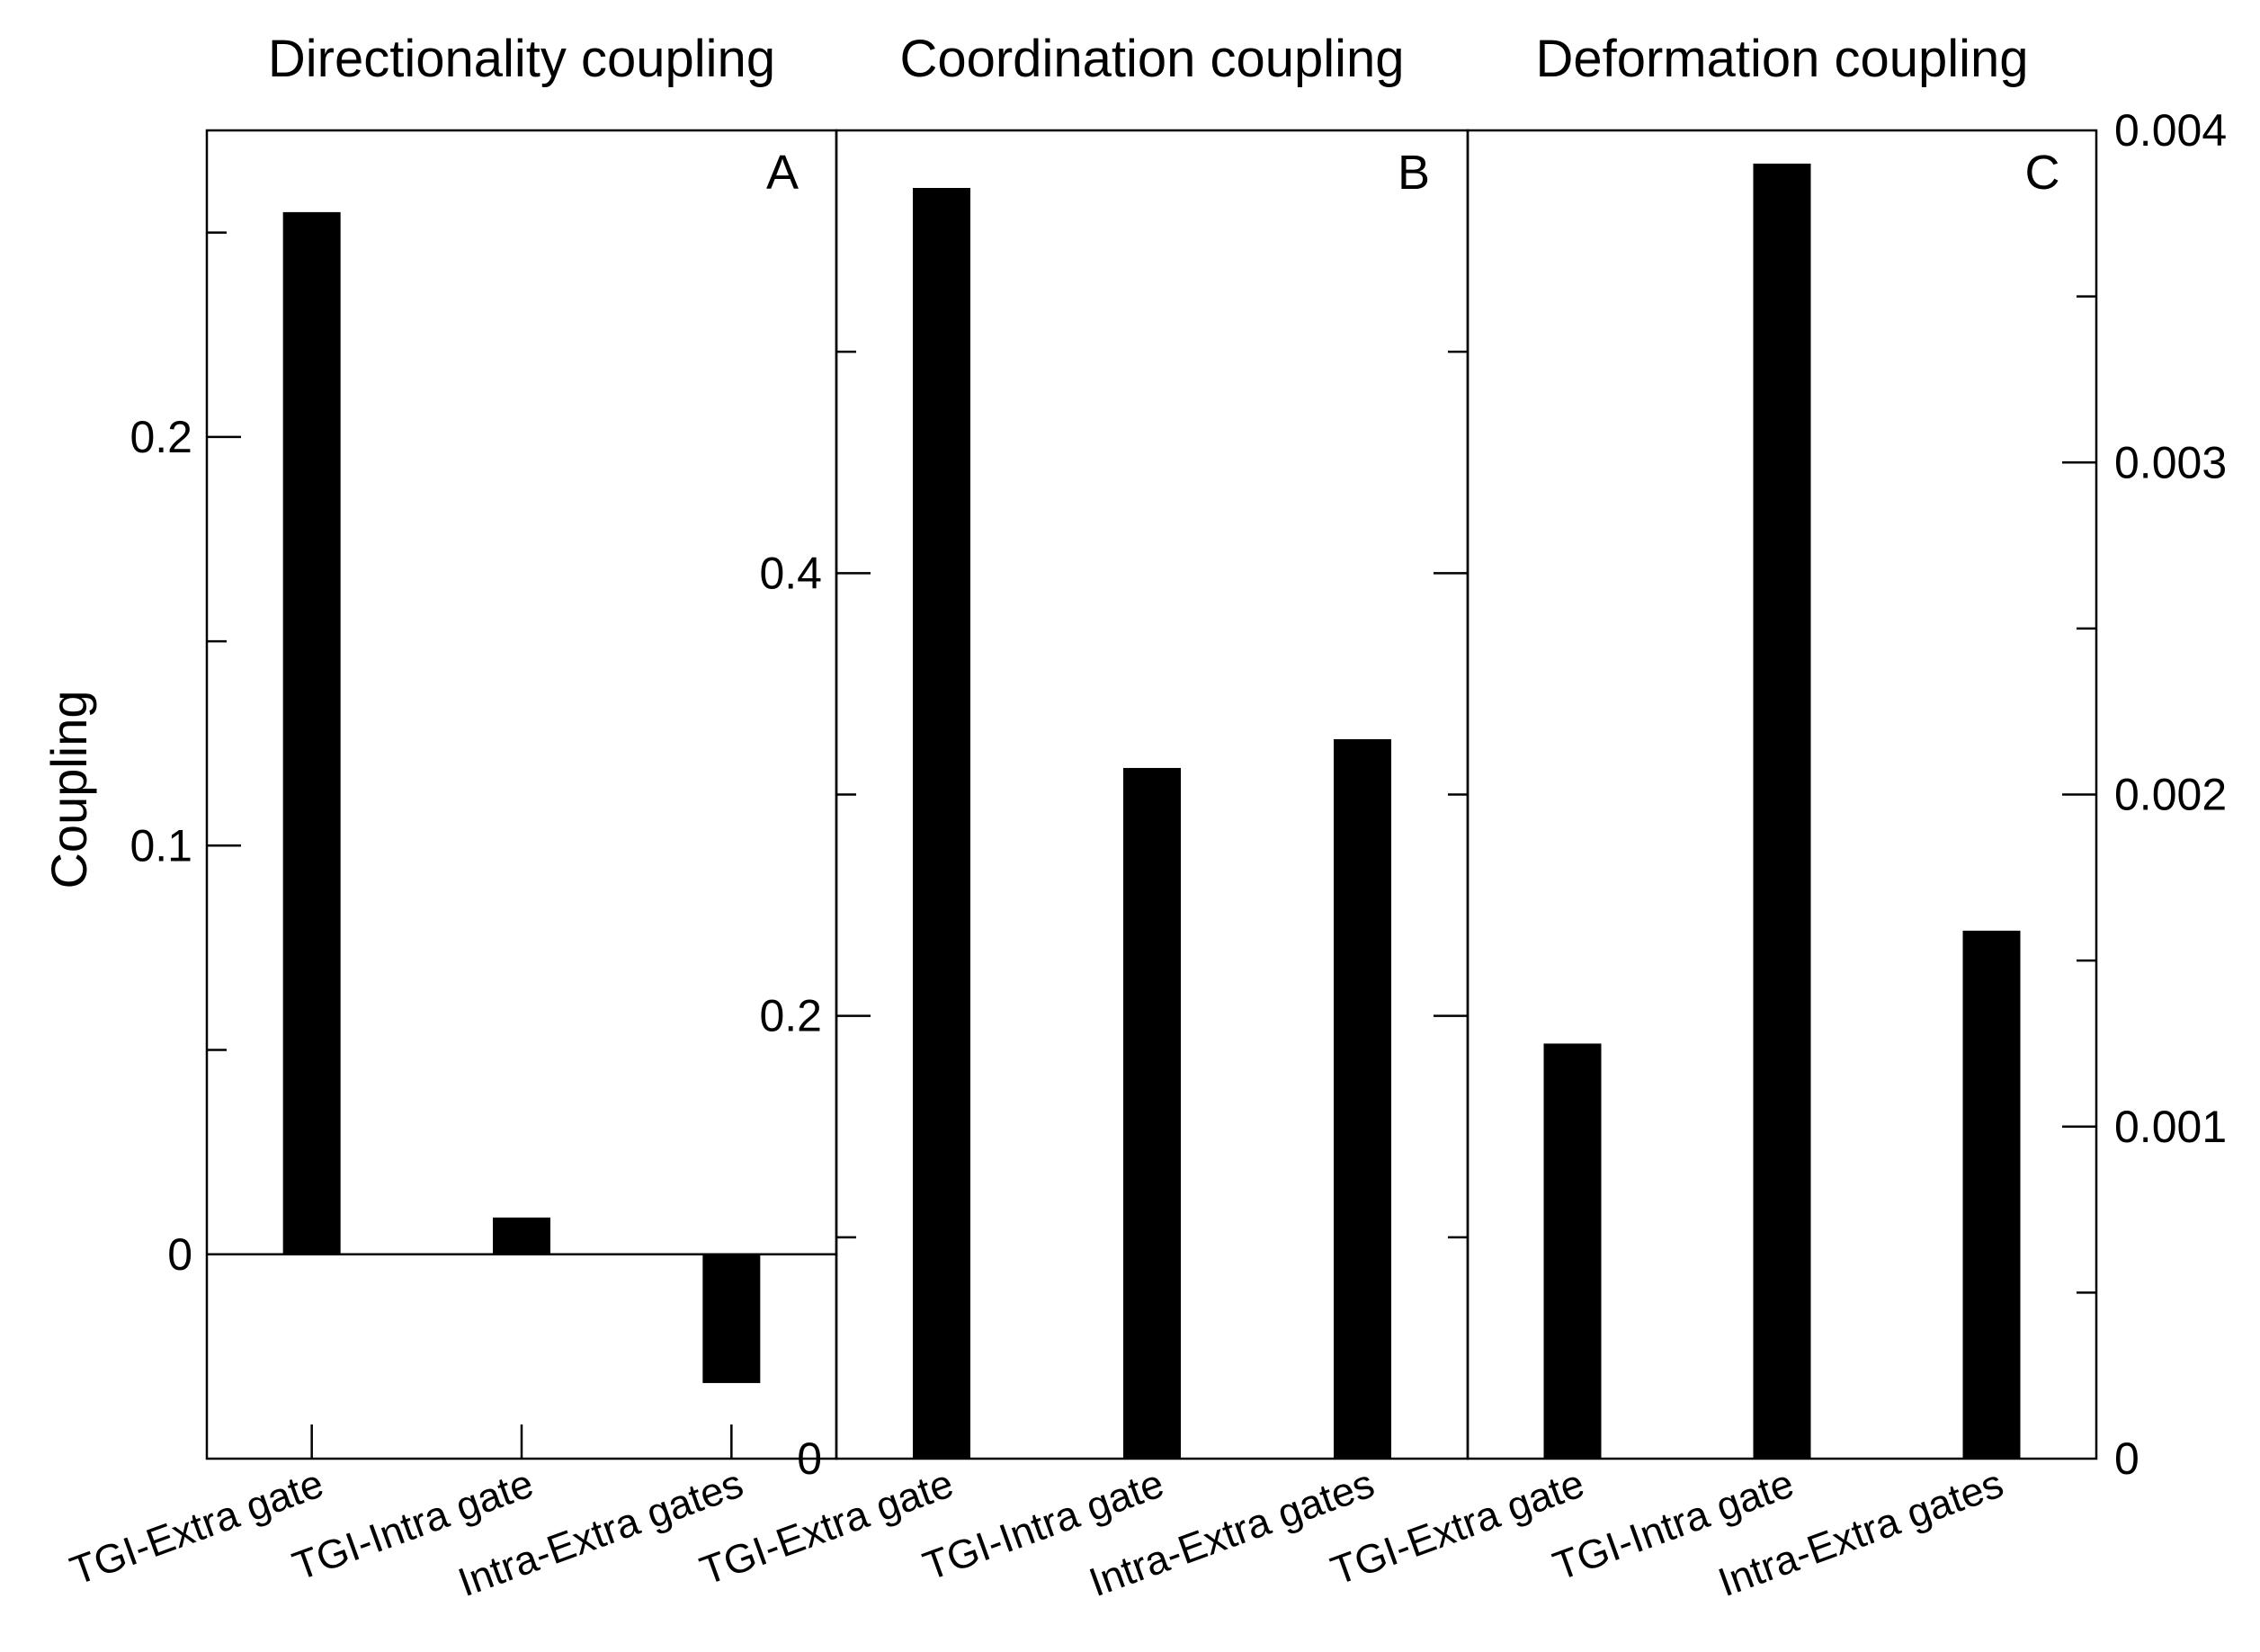 This screenshot has height=1652, width=2260. I want to click on y-tick-label: 0.003, so click(2170, 462).